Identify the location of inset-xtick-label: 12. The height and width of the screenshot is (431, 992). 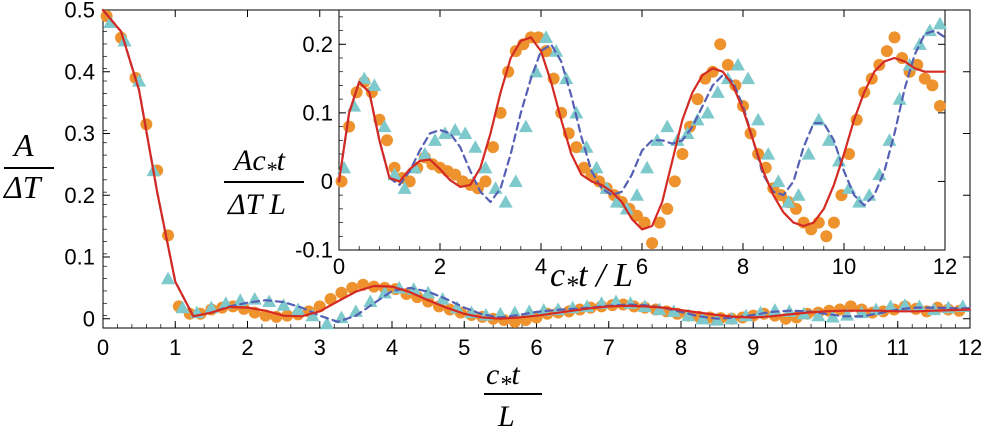
(945, 266).